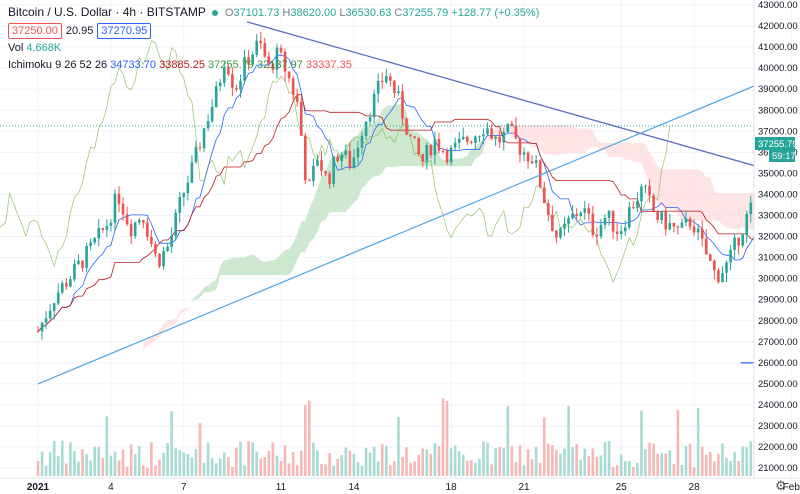 This screenshot has height=494, width=800. I want to click on sell-button: 37250.00, so click(35, 31).